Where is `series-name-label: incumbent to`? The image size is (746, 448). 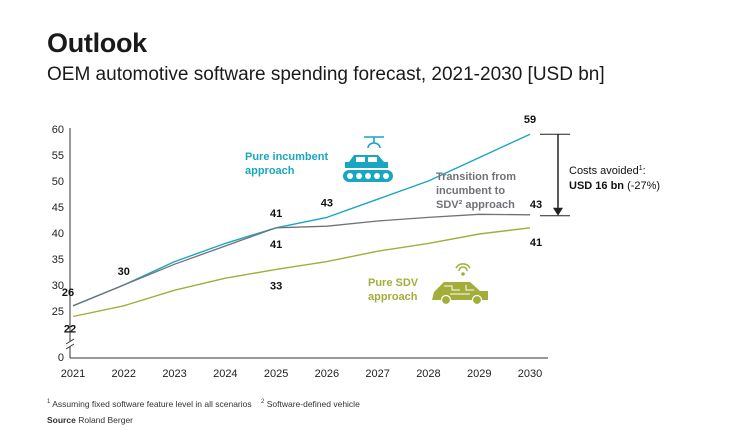
series-name-label: incumbent to is located at coordinates (470, 191).